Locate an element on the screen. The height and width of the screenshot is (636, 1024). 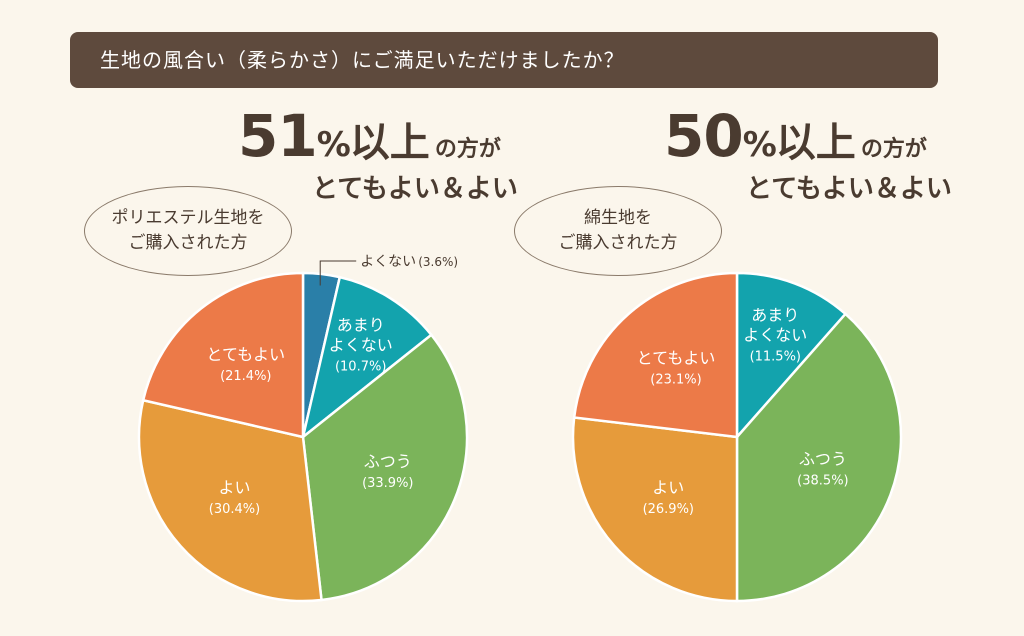
slice-value: (11.5%) is located at coordinates (775, 357).